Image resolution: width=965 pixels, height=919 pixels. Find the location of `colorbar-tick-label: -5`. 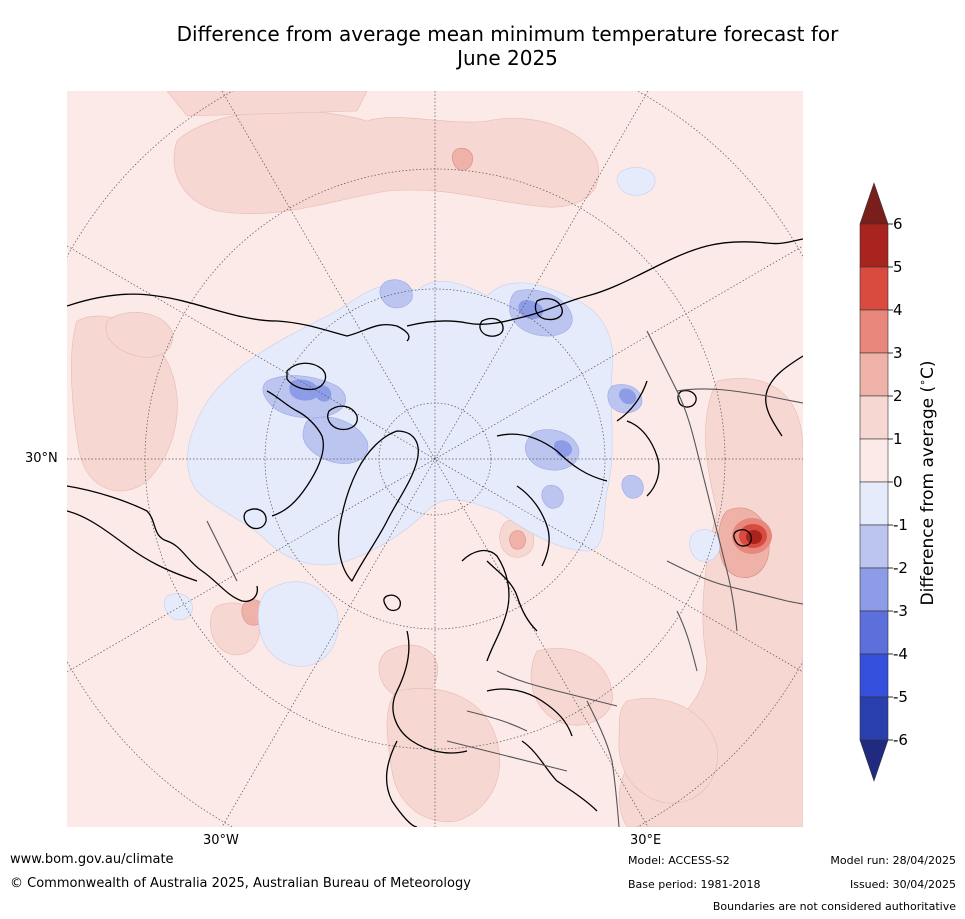

colorbar-tick-label: -5 is located at coordinates (900, 697).